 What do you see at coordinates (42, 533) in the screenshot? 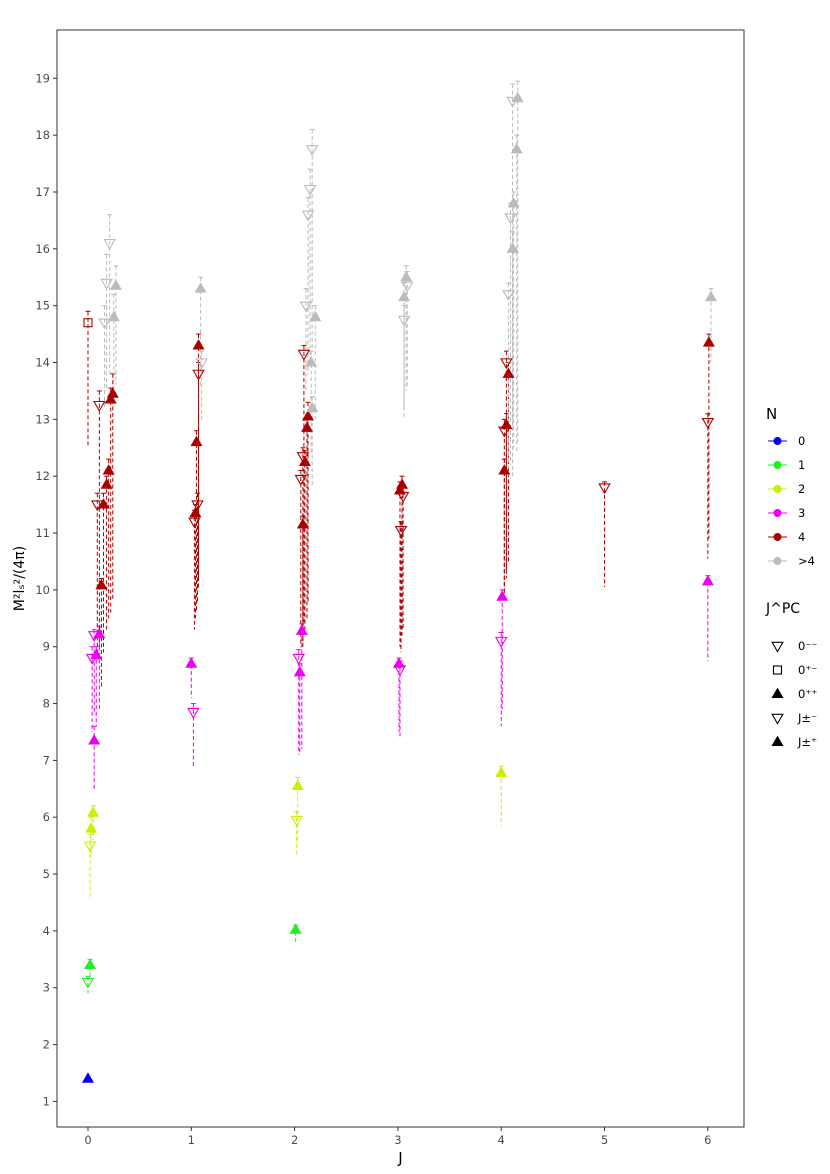
I see `y-tick-label: 11` at bounding box center [42, 533].